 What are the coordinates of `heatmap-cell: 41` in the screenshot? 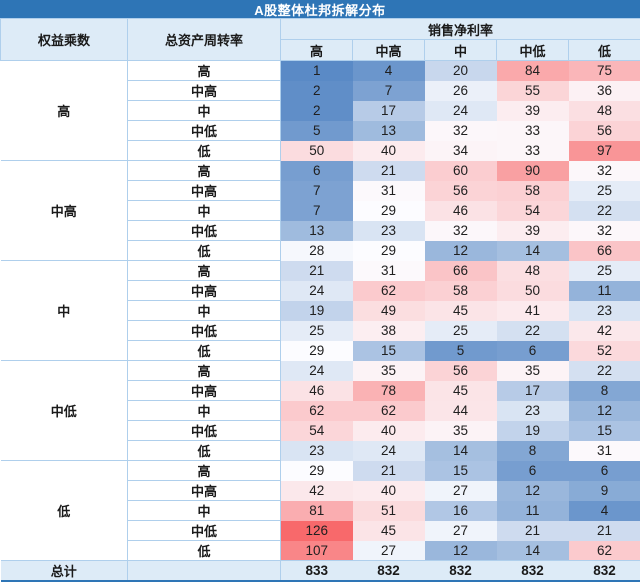 It's located at (533, 311).